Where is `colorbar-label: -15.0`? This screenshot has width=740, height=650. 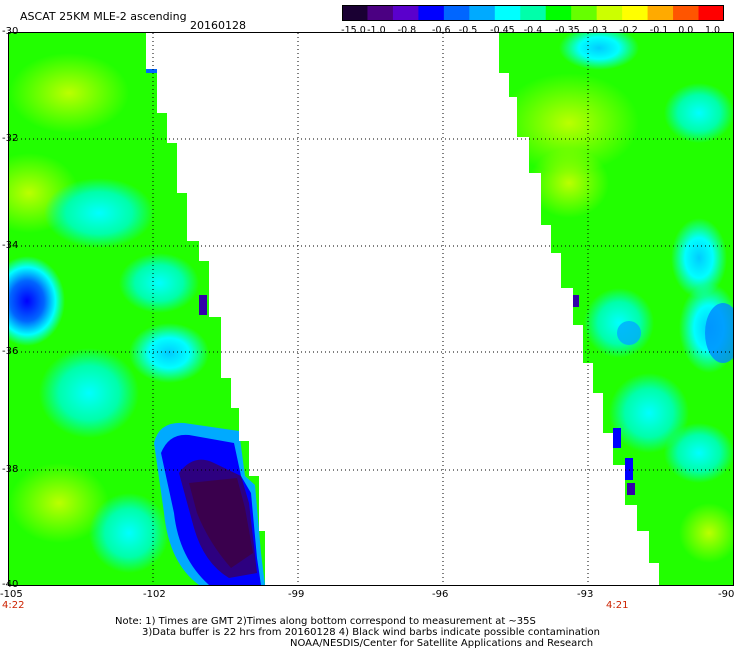
colorbar-label: -15.0 is located at coordinates (353, 30).